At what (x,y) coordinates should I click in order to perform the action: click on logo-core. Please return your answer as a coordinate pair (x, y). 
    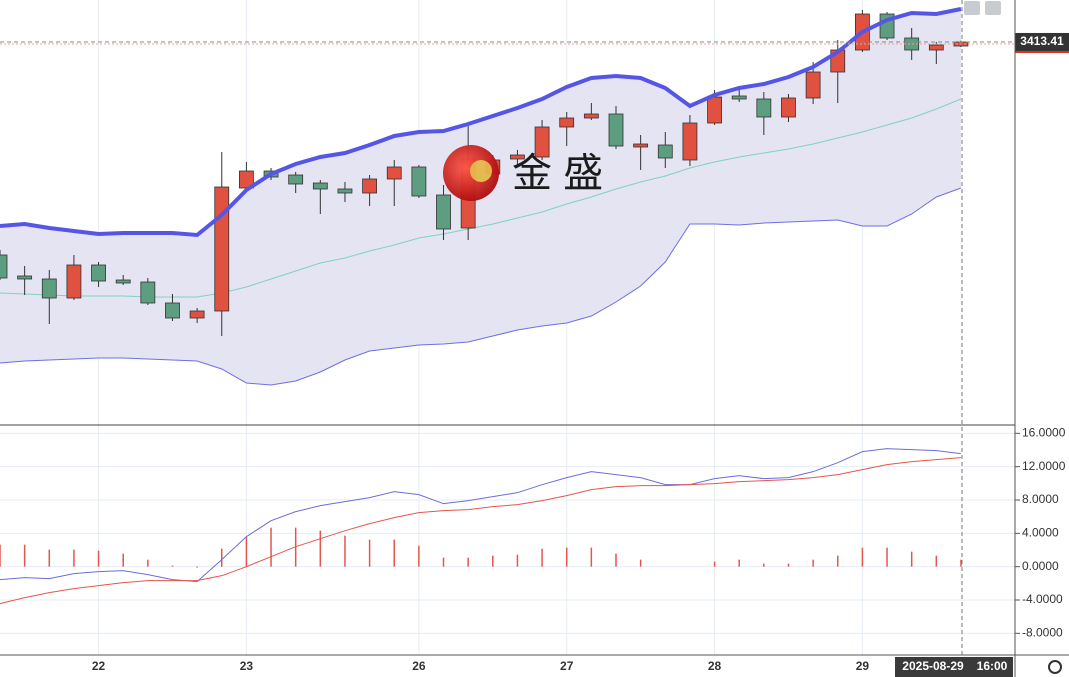
    Looking at the image, I should click on (481, 171).